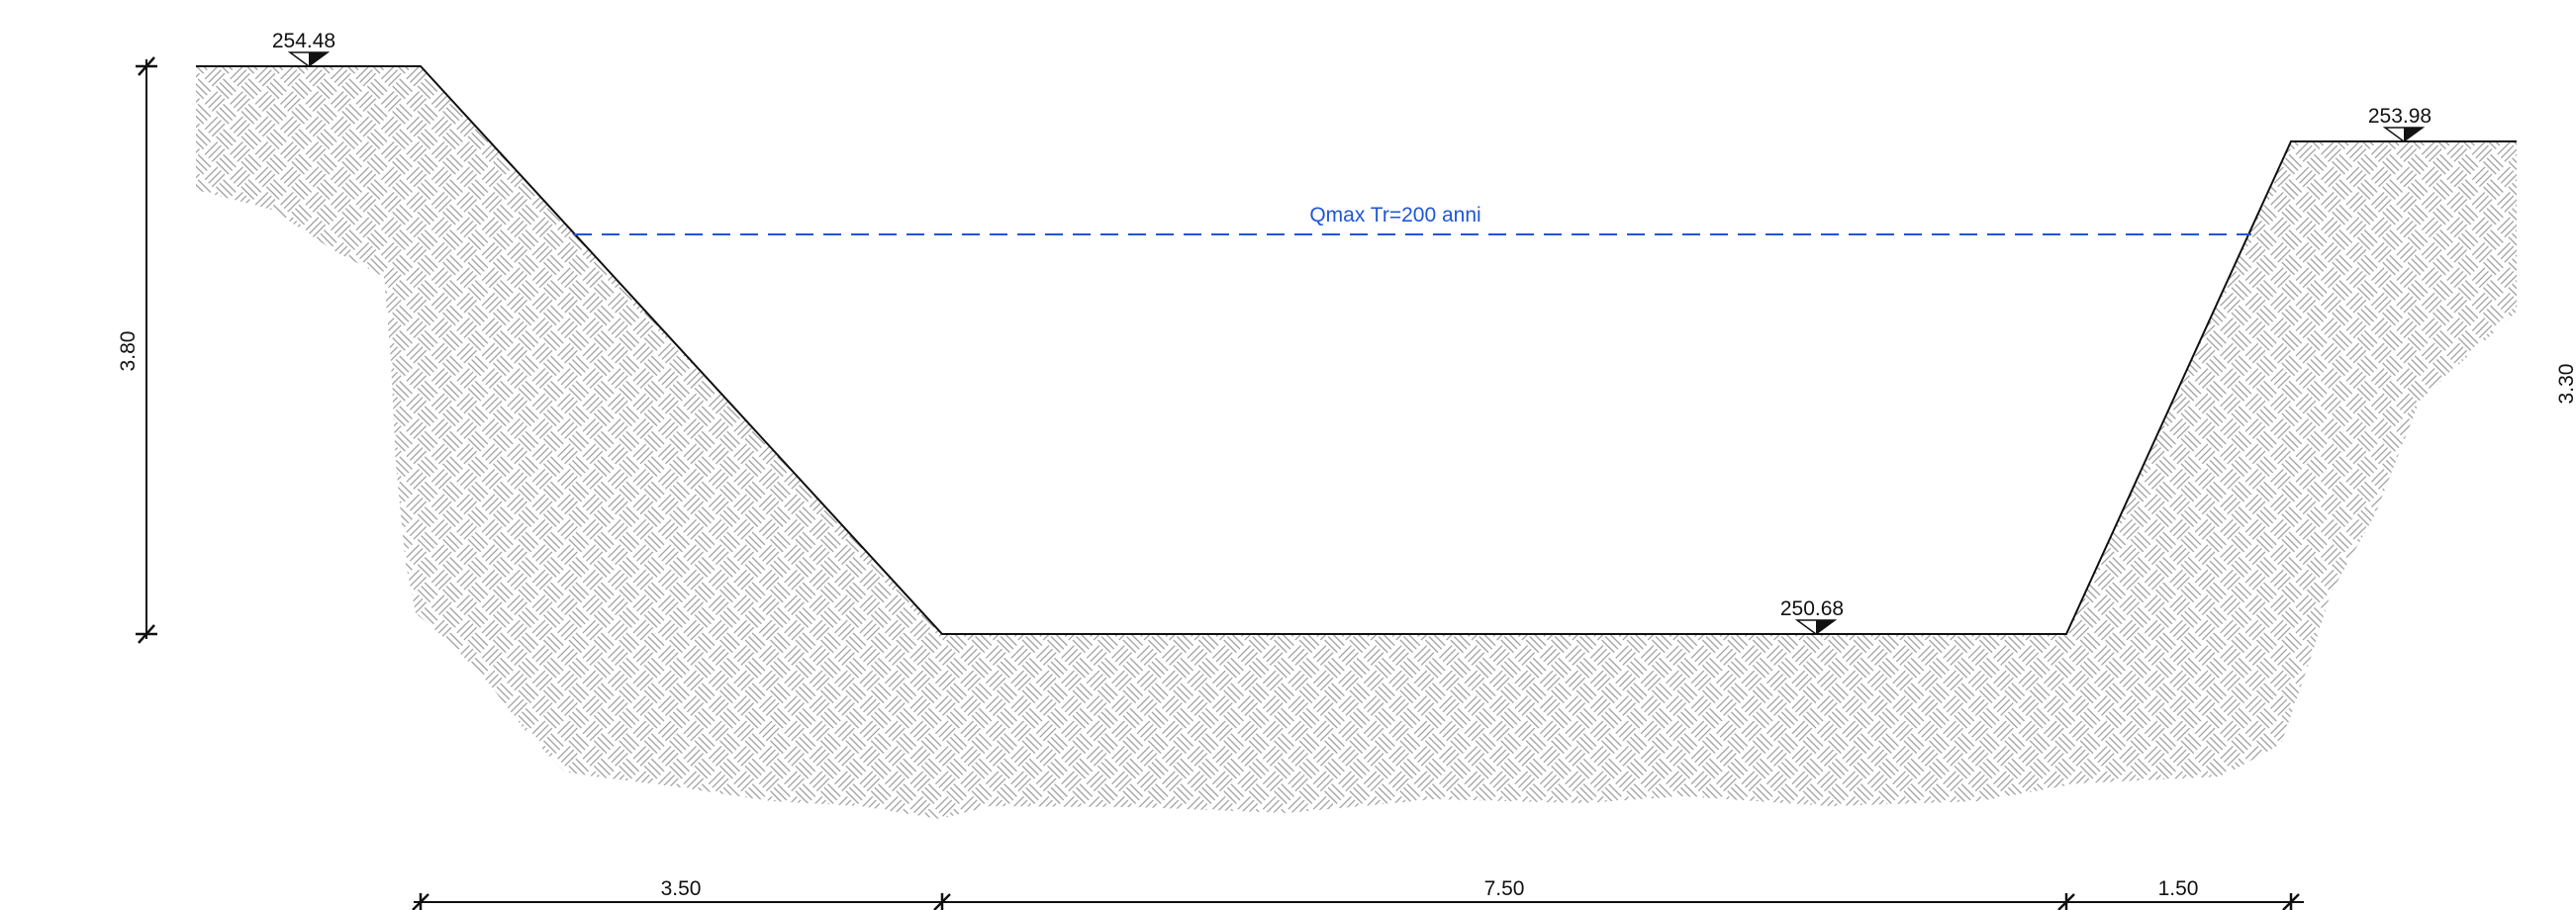 This screenshot has height=910, width=2576. What do you see at coordinates (1504, 888) in the screenshot?
I see `bottom-width-label: 7.50` at bounding box center [1504, 888].